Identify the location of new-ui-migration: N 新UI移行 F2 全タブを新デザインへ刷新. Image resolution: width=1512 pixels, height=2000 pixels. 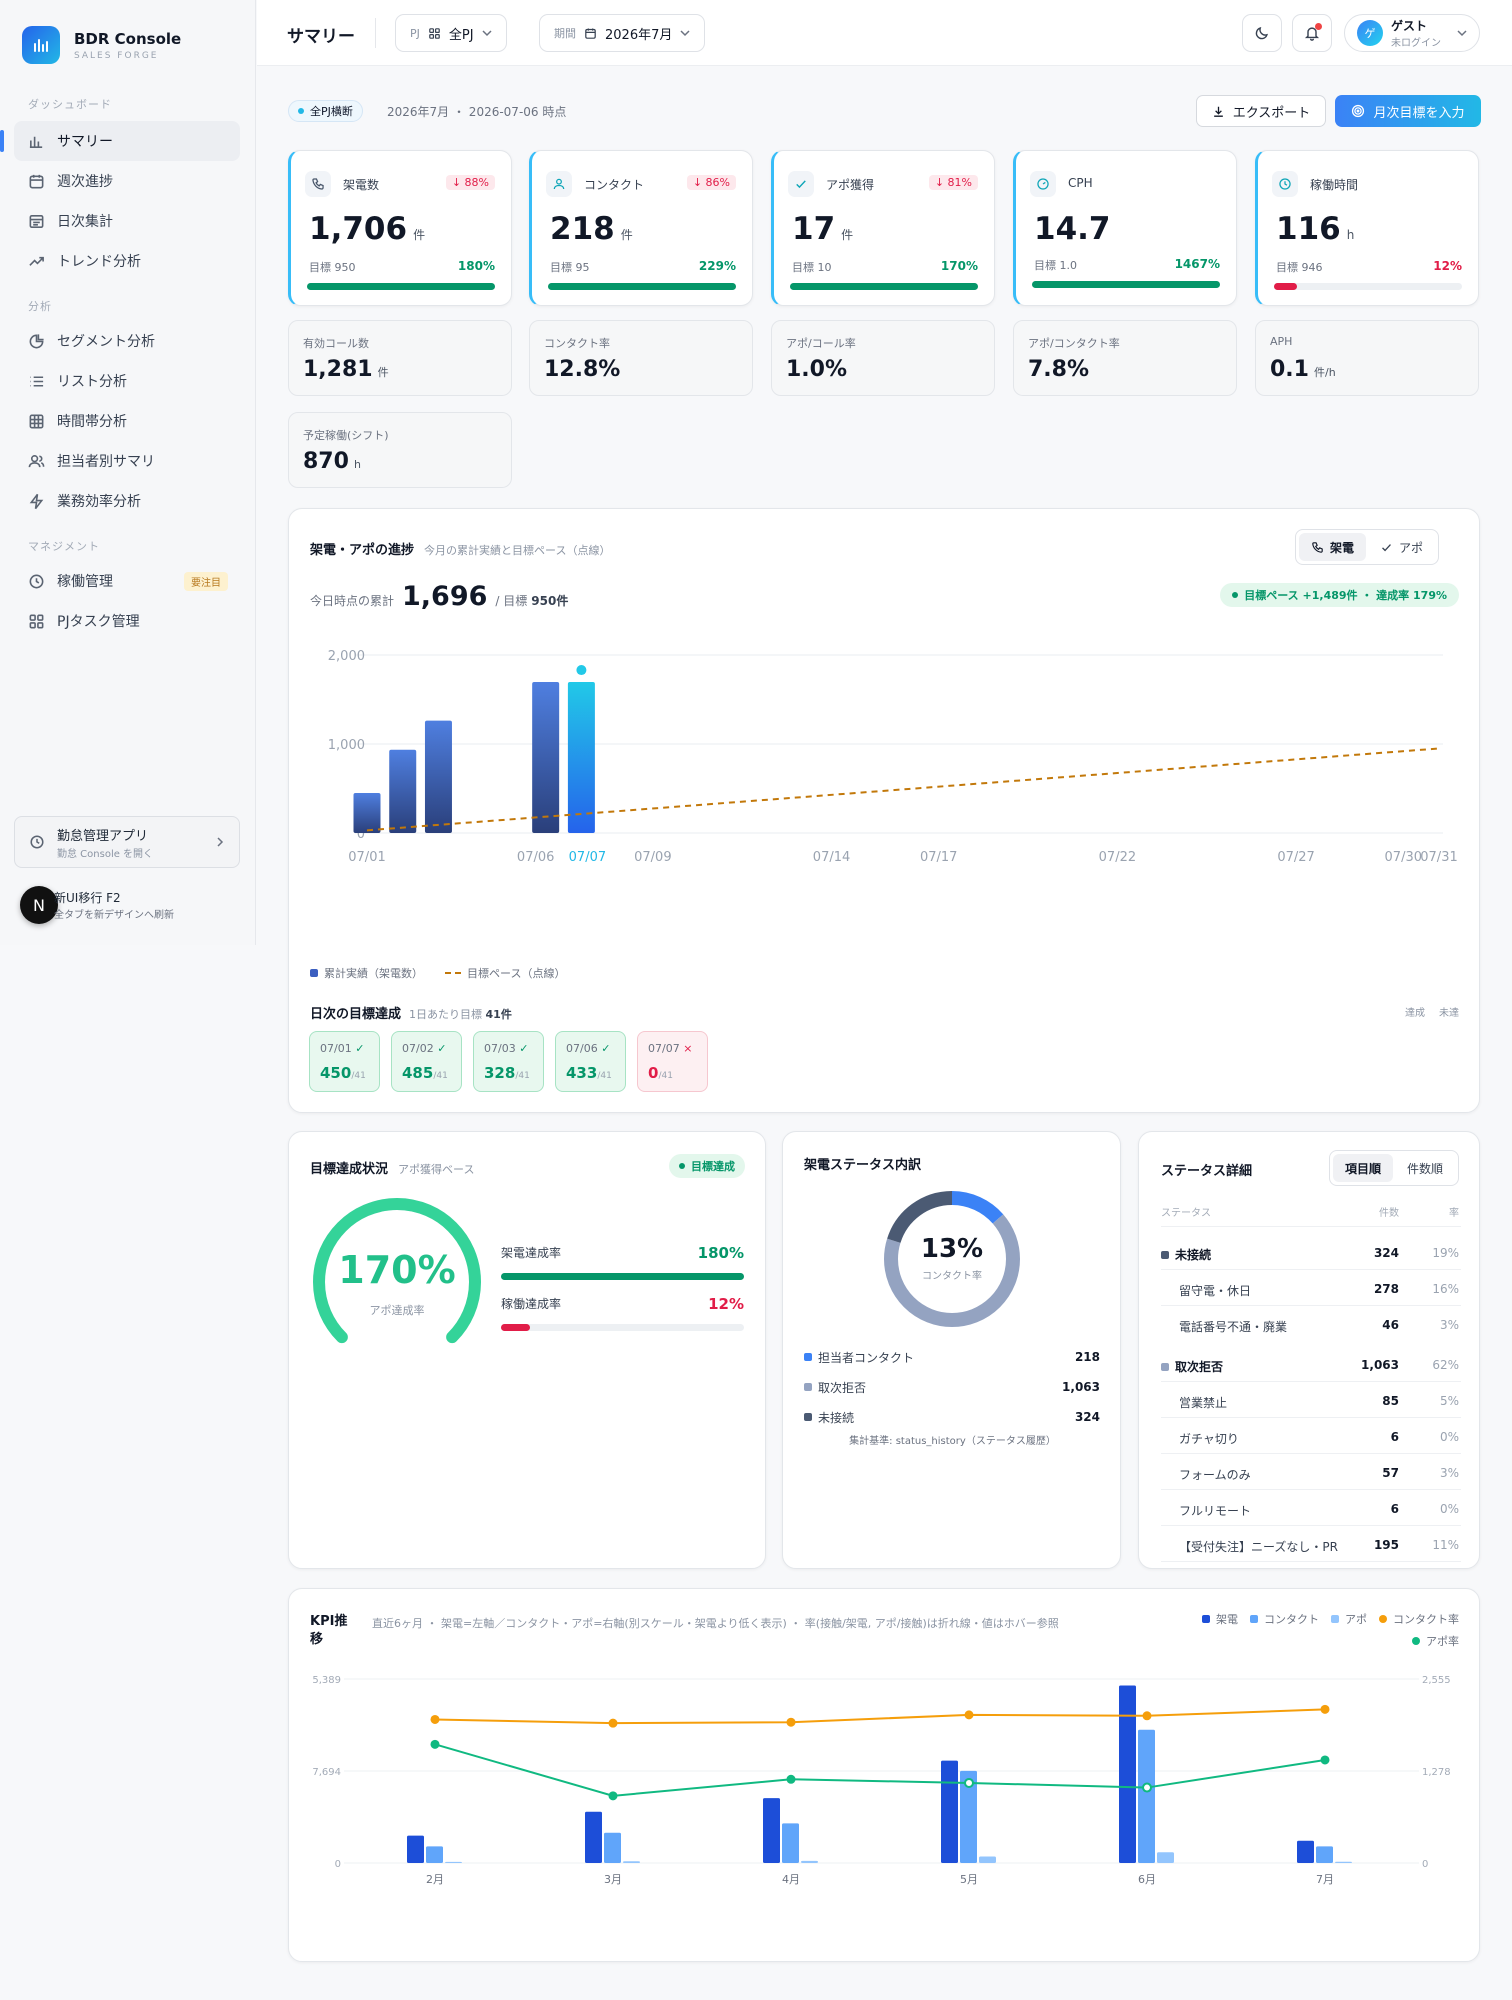
(97, 905).